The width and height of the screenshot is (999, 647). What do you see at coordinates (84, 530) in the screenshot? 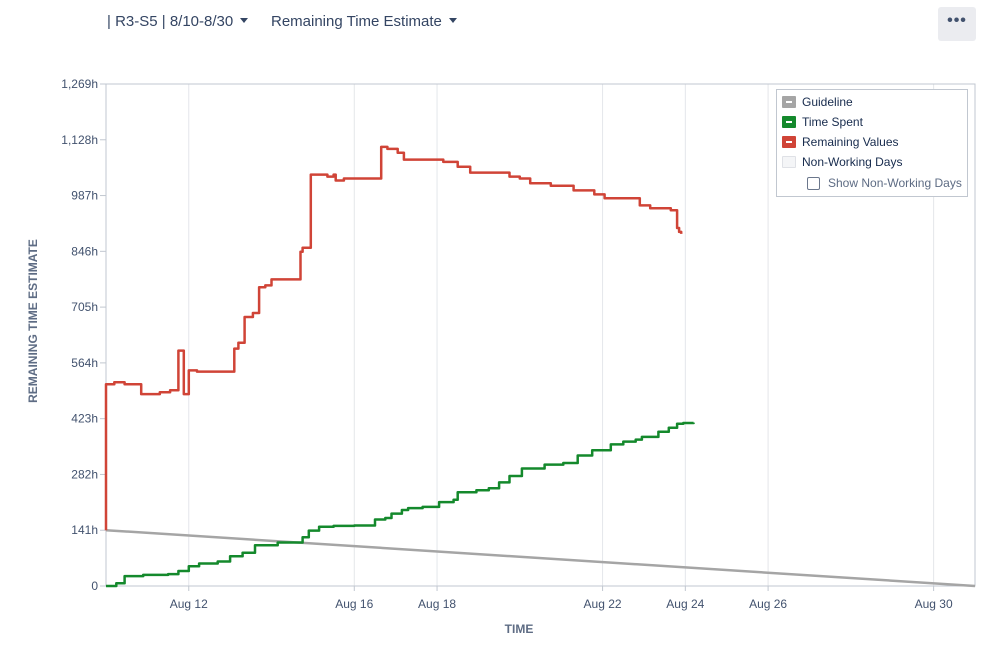
I see `y-tick-label: 141h` at bounding box center [84, 530].